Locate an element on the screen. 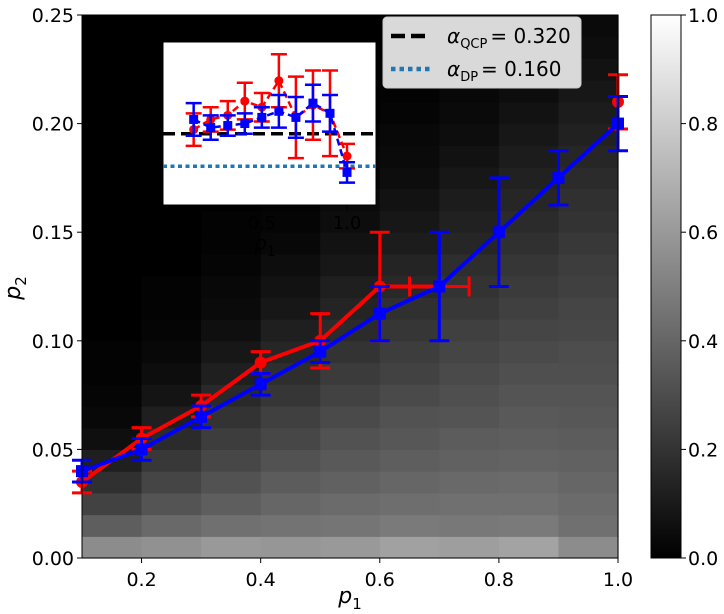 This screenshot has width=724, height=614. y-tick-label: 0.00 is located at coordinates (53, 559).